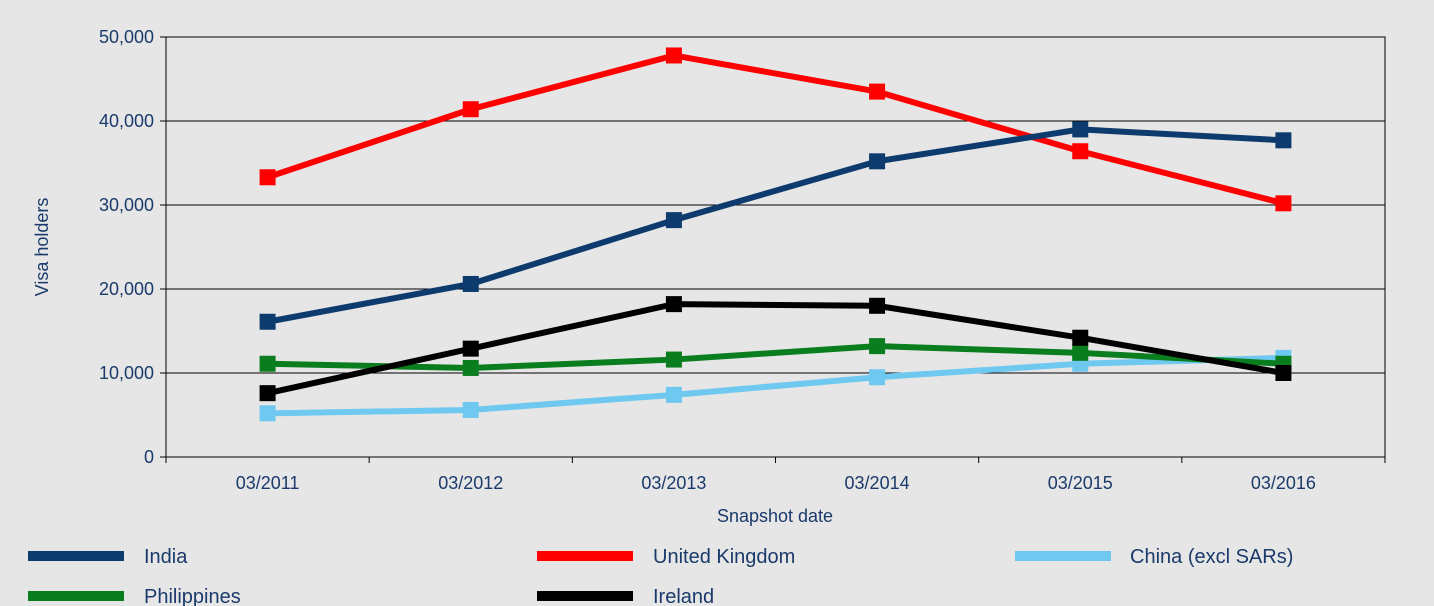 The width and height of the screenshot is (1434, 606). Describe the element at coordinates (126, 289) in the screenshot. I see `y-tick-label: 20,000` at that location.